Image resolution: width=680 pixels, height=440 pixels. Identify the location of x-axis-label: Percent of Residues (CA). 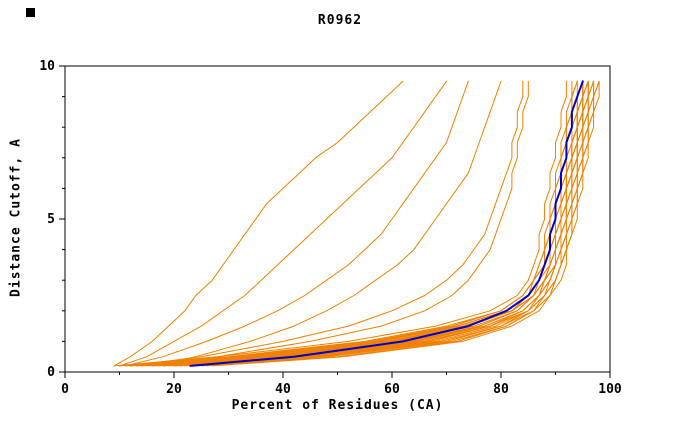
(337, 405).